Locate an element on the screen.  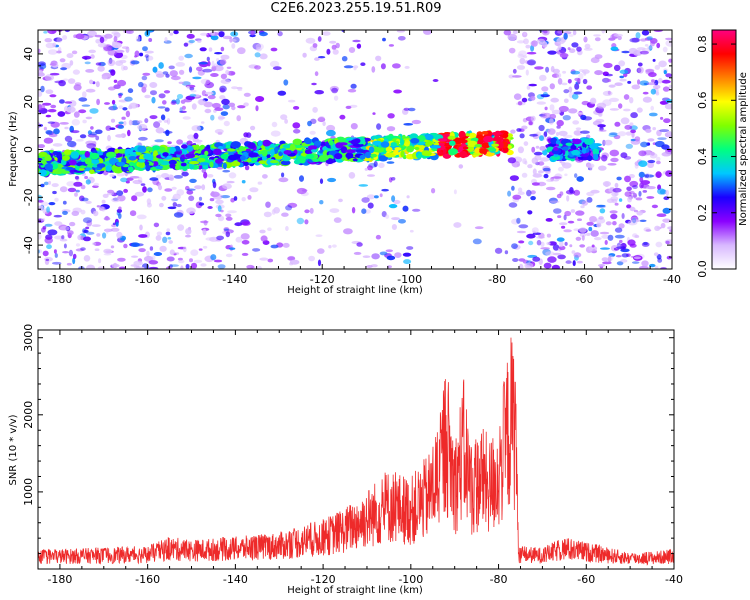
snr-y-axis-label: SNR (10 * v/v) is located at coordinates (13, 449).